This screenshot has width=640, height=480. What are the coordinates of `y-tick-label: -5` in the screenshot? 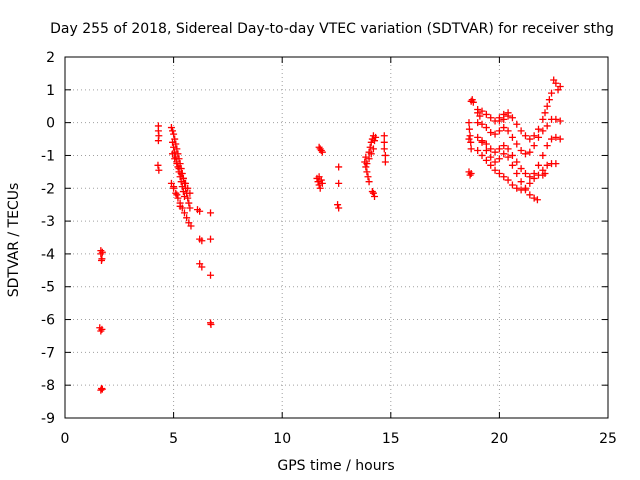 It's located at (48, 288).